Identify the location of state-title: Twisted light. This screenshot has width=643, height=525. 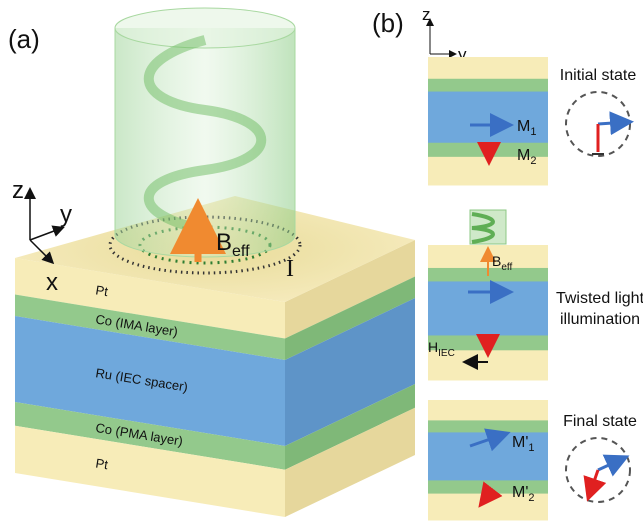
(599, 298).